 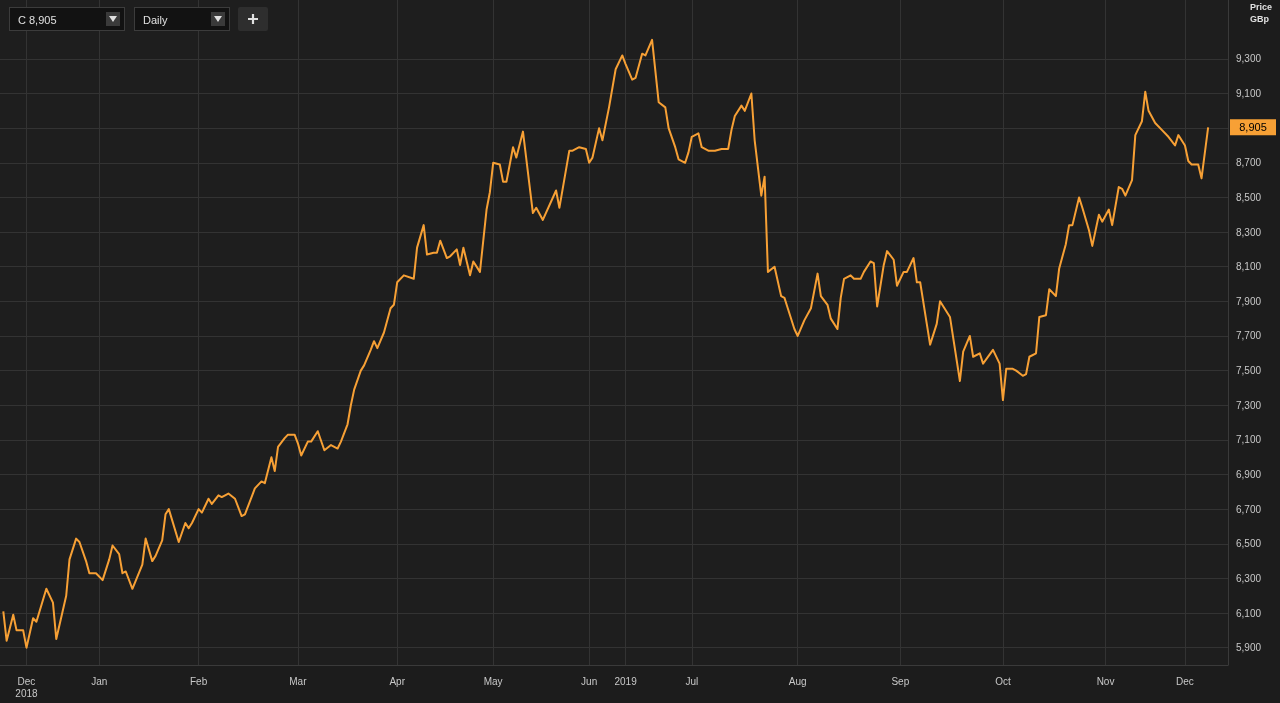 What do you see at coordinates (1249, 232) in the screenshot?
I see `y-tick-label: 8,300` at bounding box center [1249, 232].